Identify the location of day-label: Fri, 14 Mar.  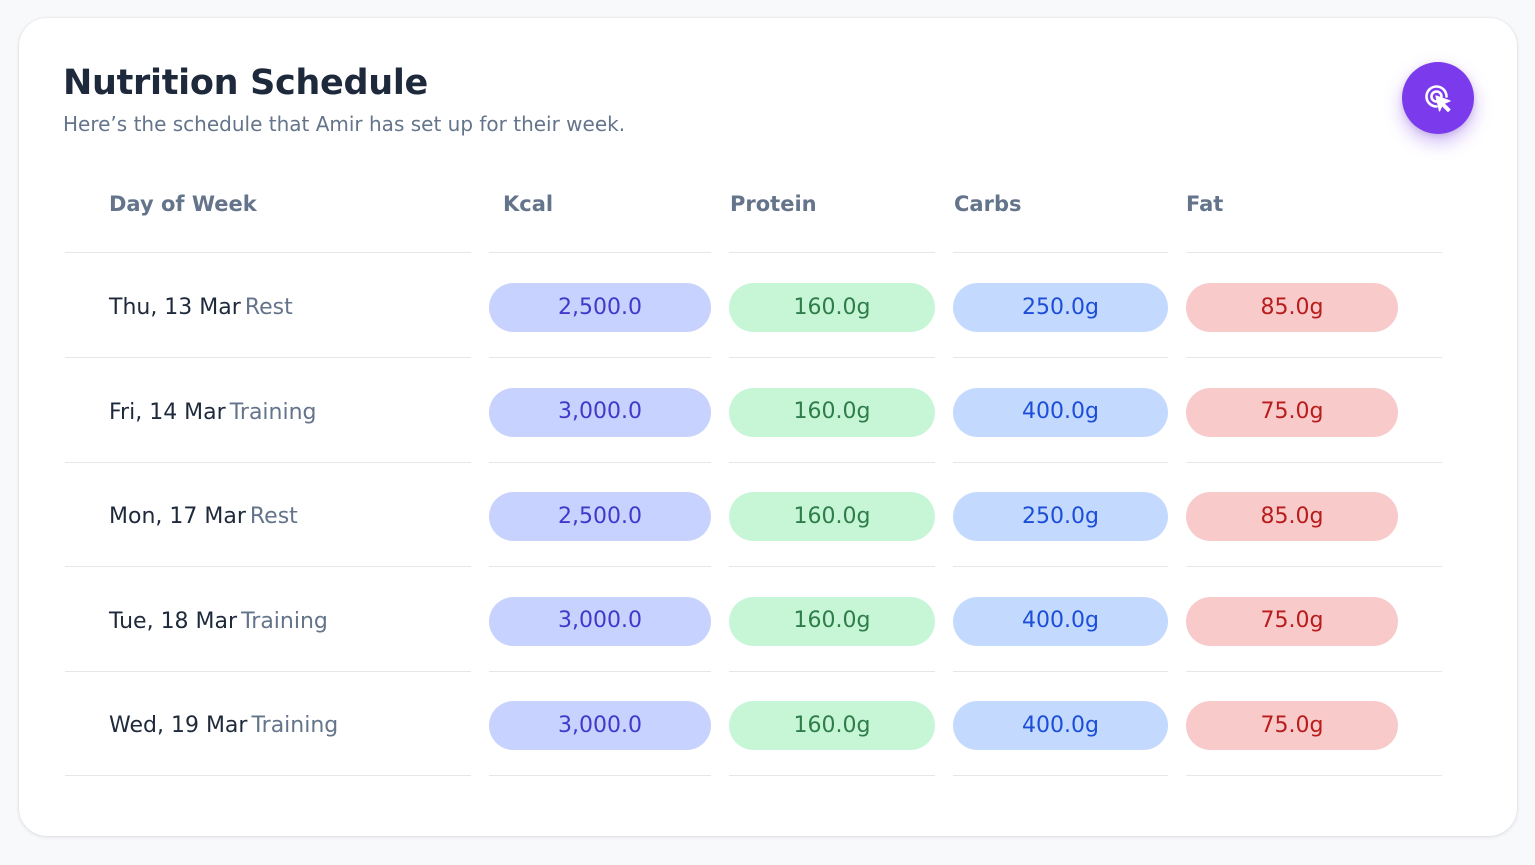
(167, 412).